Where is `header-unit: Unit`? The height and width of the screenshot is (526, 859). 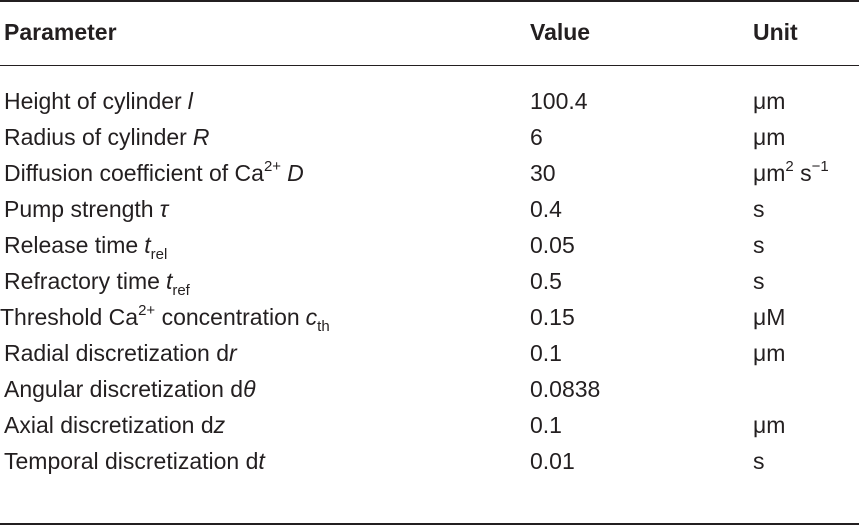
header-unit: Unit is located at coordinates (775, 32).